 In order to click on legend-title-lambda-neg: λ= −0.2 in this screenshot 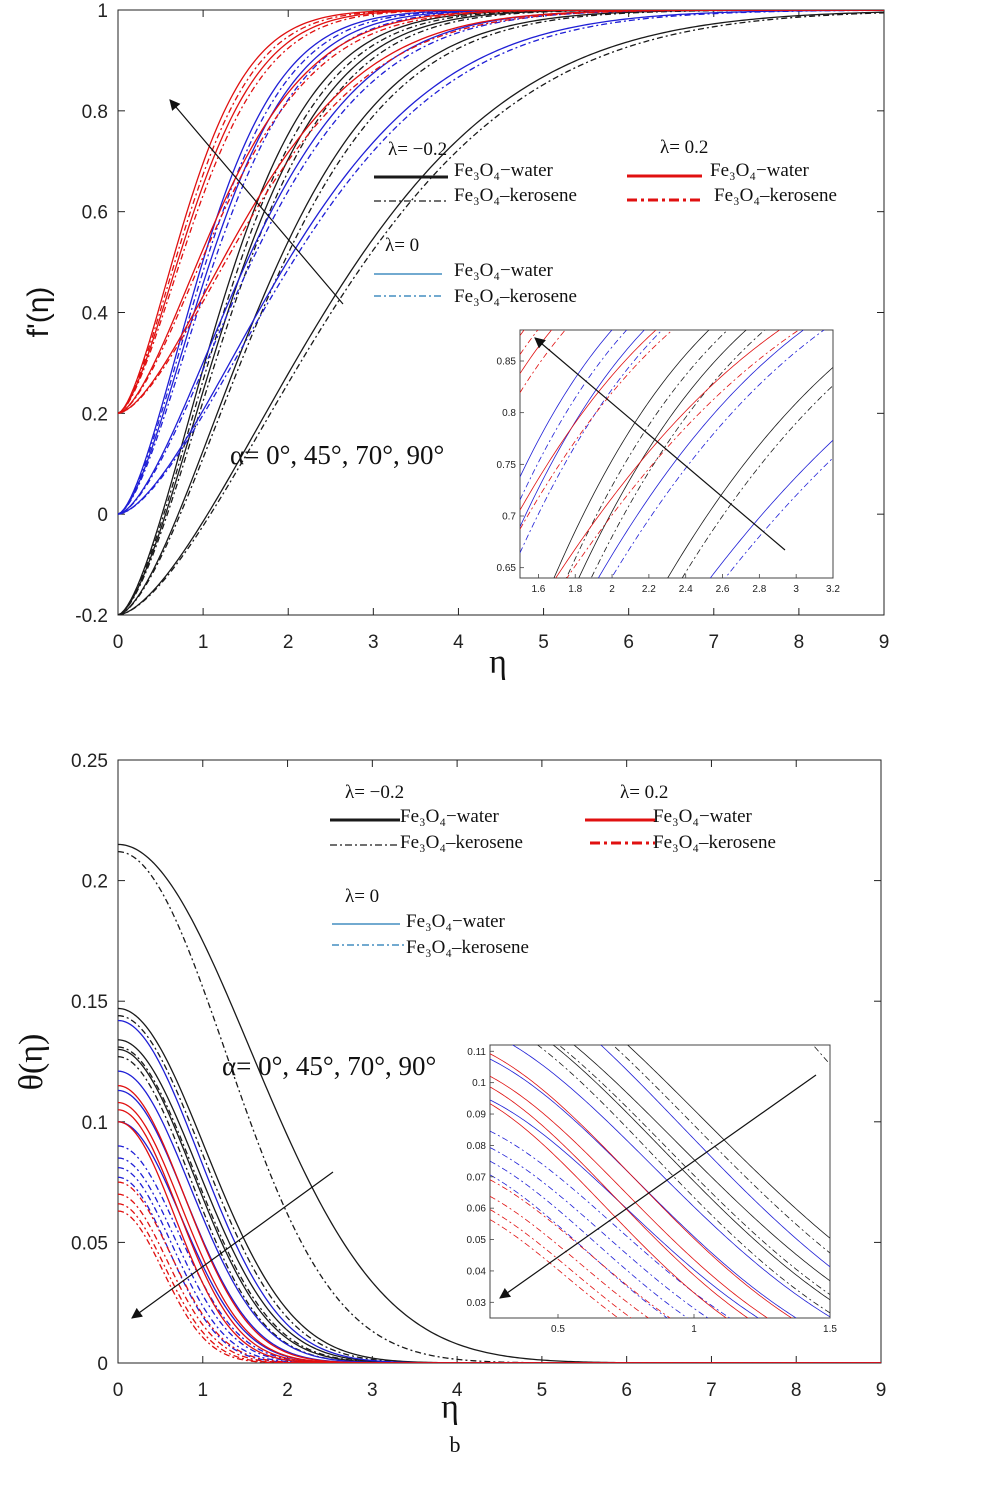, I will do `click(417, 149)`.